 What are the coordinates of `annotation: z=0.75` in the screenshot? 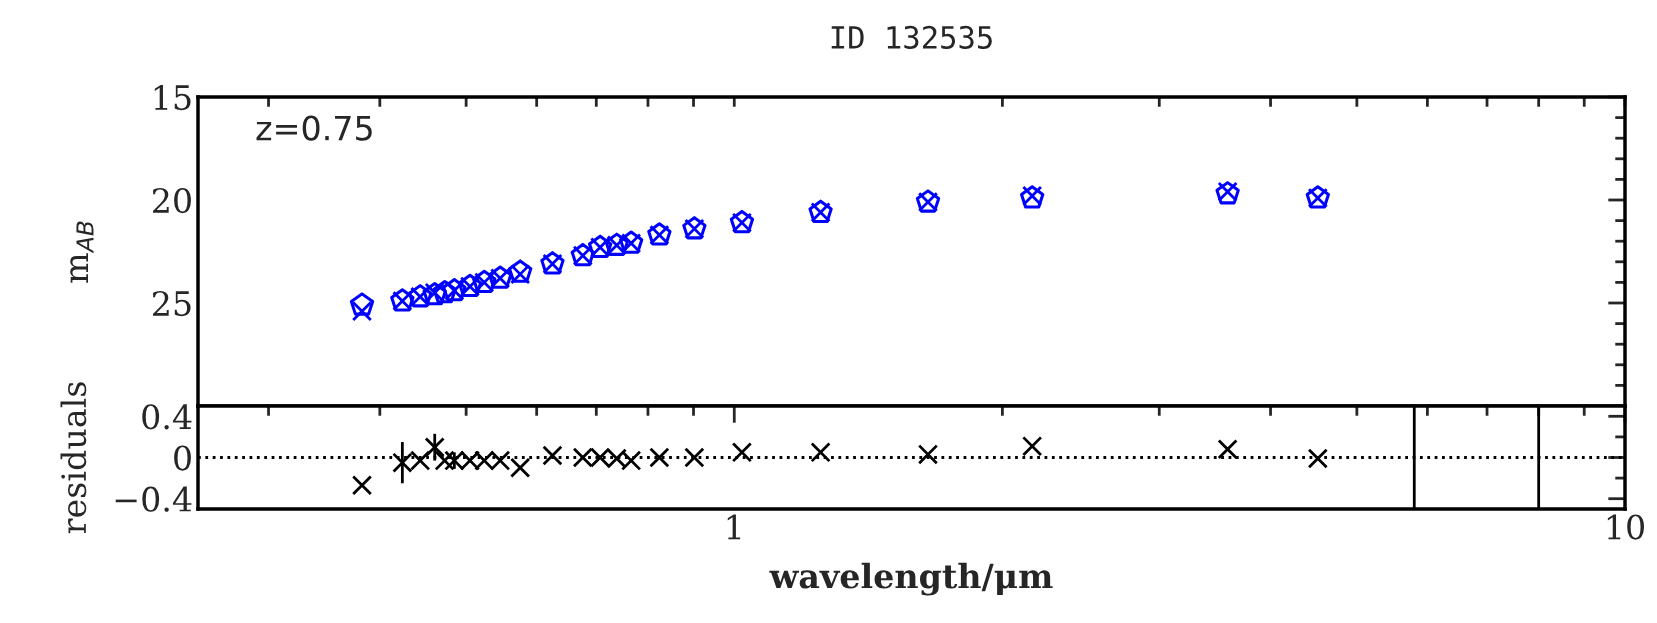 It's located at (314, 128).